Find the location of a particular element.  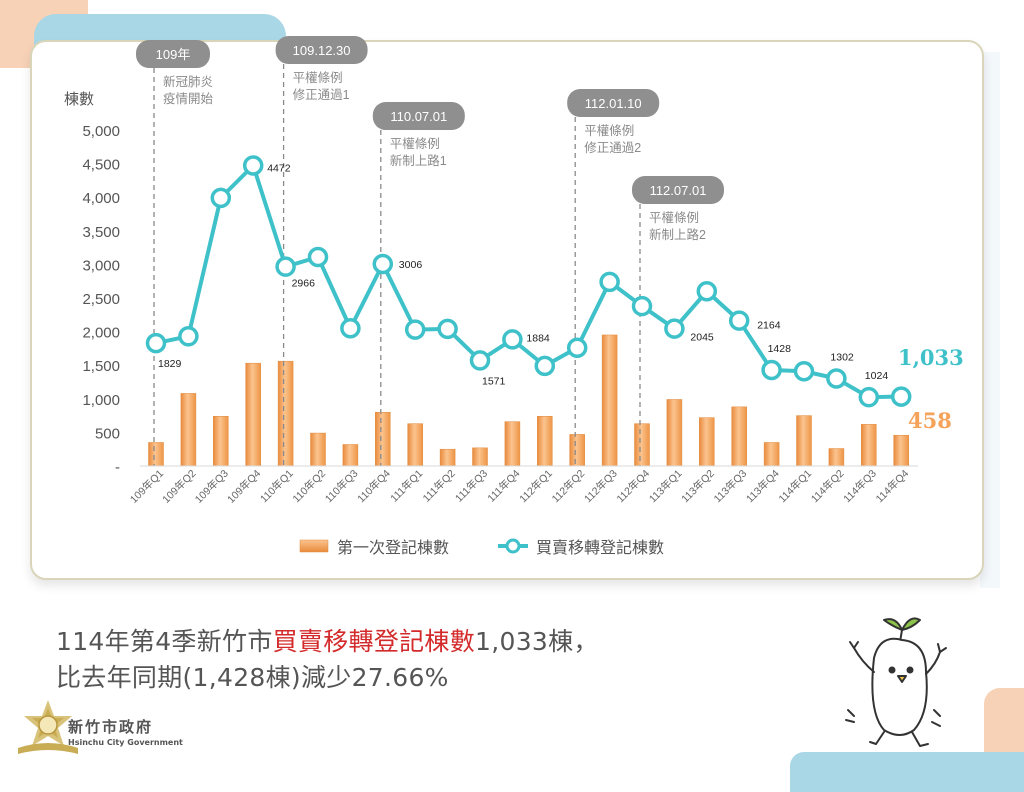

data-label: 2966 is located at coordinates (304, 284).